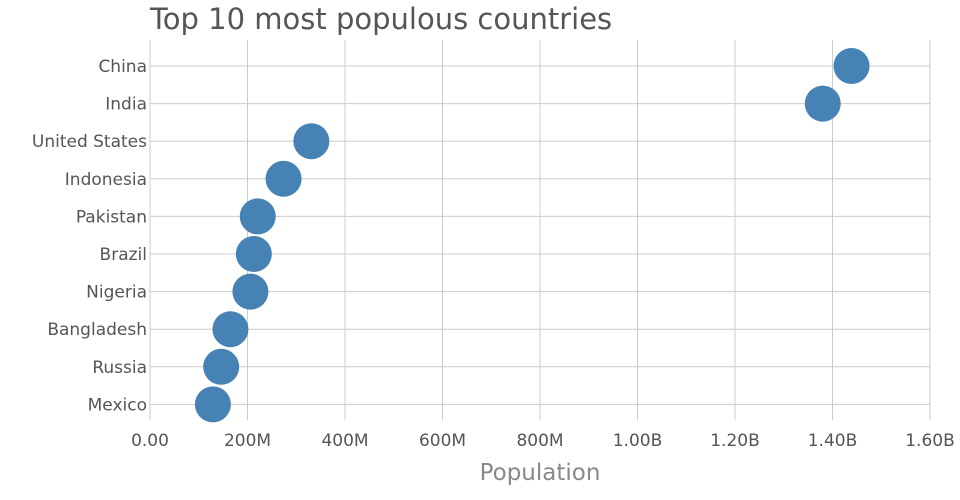 Image resolution: width=960 pixels, height=500 pixels. I want to click on x-tick-label: 400M, so click(344, 441).